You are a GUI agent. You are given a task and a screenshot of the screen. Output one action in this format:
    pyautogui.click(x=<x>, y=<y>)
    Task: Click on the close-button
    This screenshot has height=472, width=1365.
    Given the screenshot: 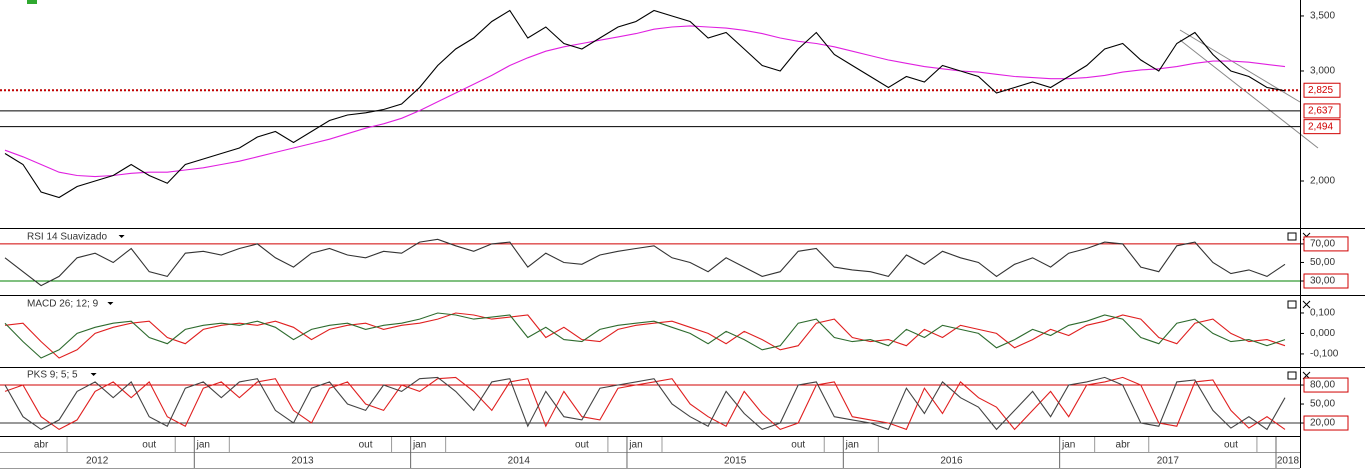 What is the action you would take?
    pyautogui.click(x=1306, y=304)
    